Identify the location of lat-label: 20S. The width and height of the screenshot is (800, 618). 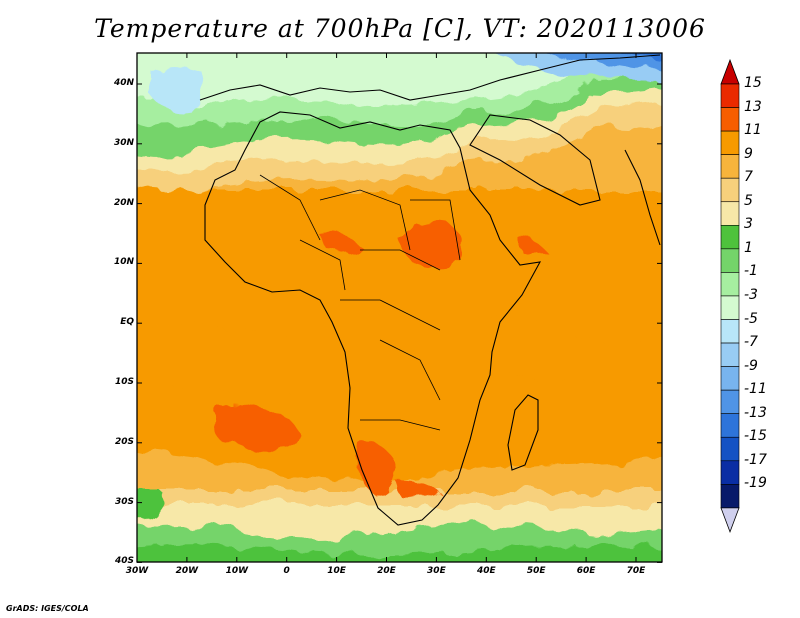
(124, 441).